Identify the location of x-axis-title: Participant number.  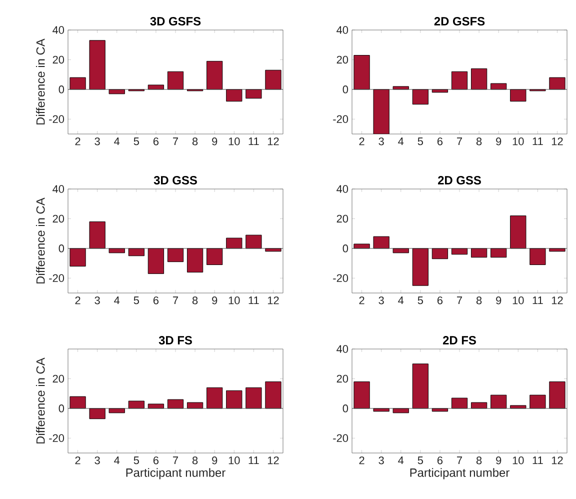
(176, 474).